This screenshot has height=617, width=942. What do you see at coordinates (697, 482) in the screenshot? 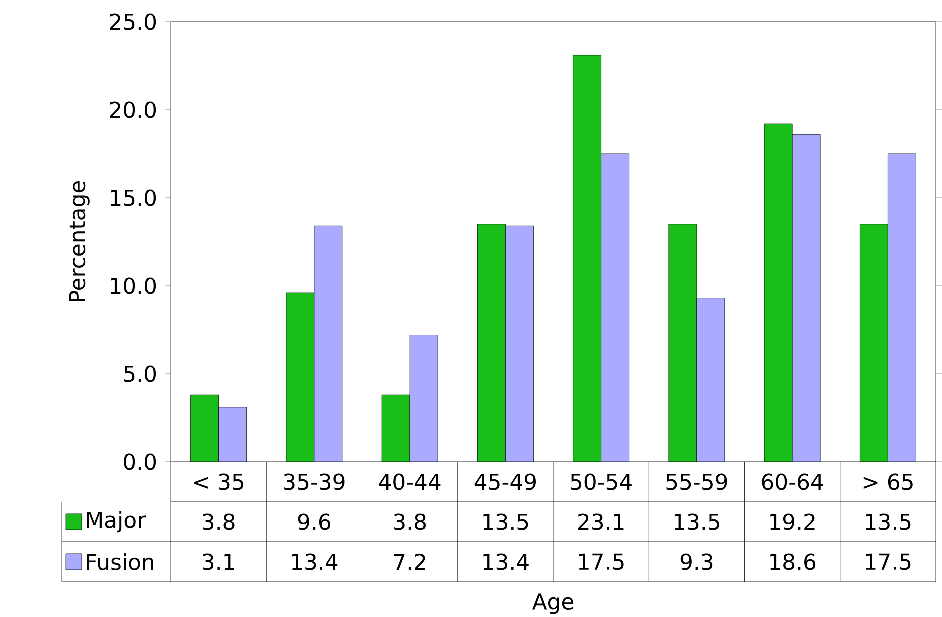
I see `x-tick-label: 55-59` at bounding box center [697, 482].